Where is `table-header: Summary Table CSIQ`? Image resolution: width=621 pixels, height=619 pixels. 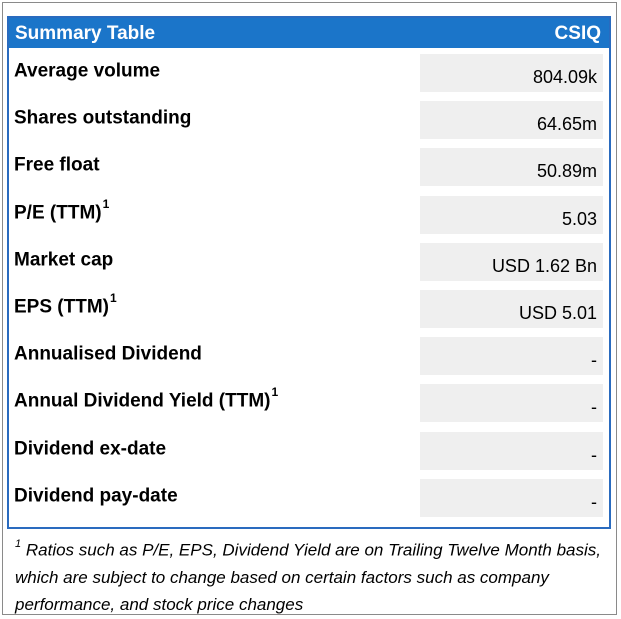 table-header: Summary Table CSIQ is located at coordinates (309, 33).